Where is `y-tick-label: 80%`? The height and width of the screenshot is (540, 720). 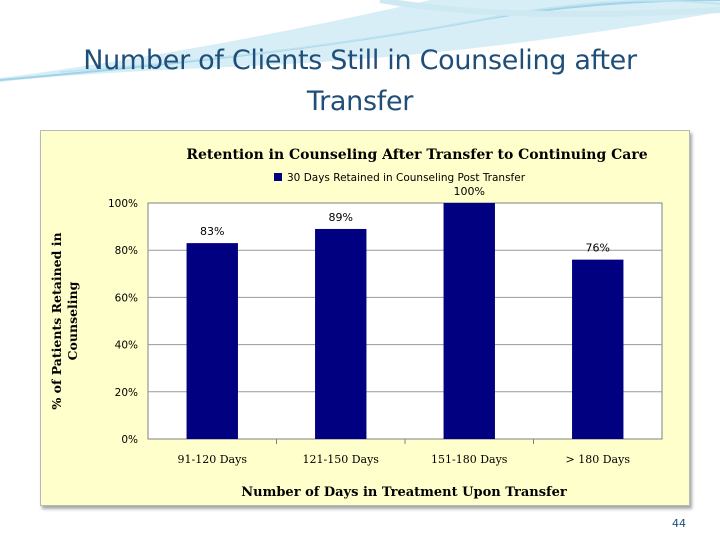 y-tick-label: 80% is located at coordinates (126, 251).